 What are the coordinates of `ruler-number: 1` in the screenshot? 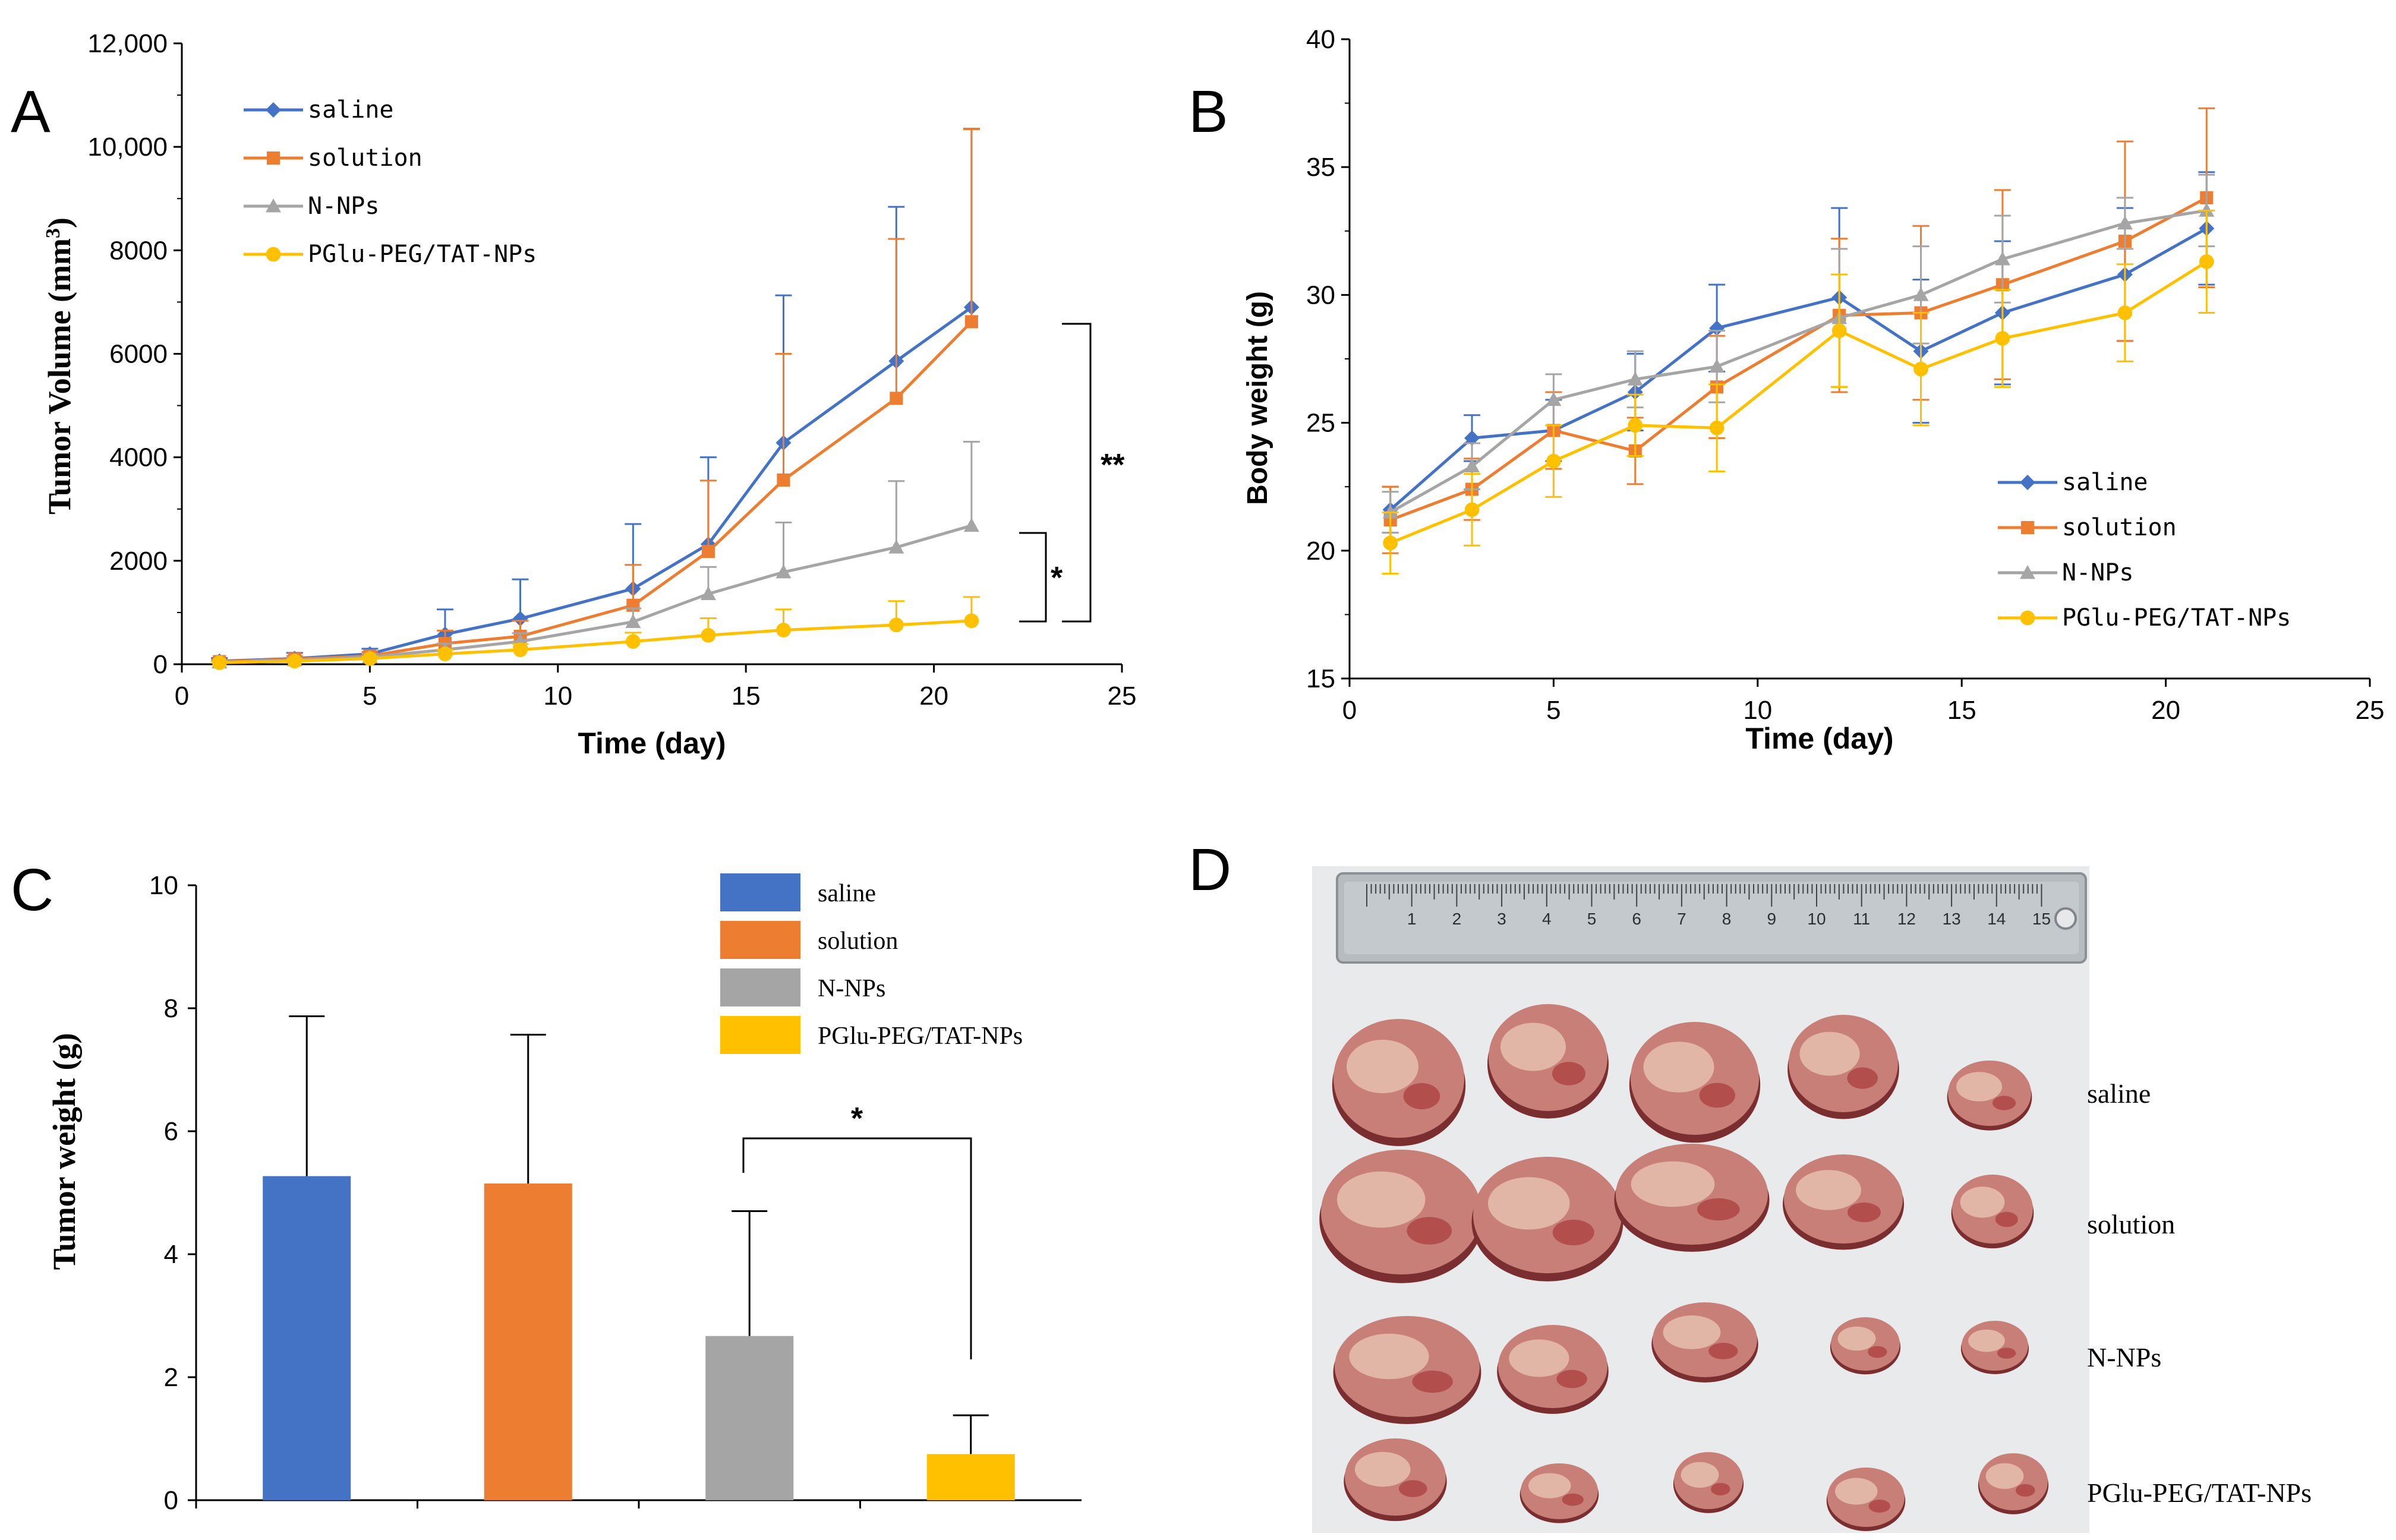 It's located at (1412, 919).